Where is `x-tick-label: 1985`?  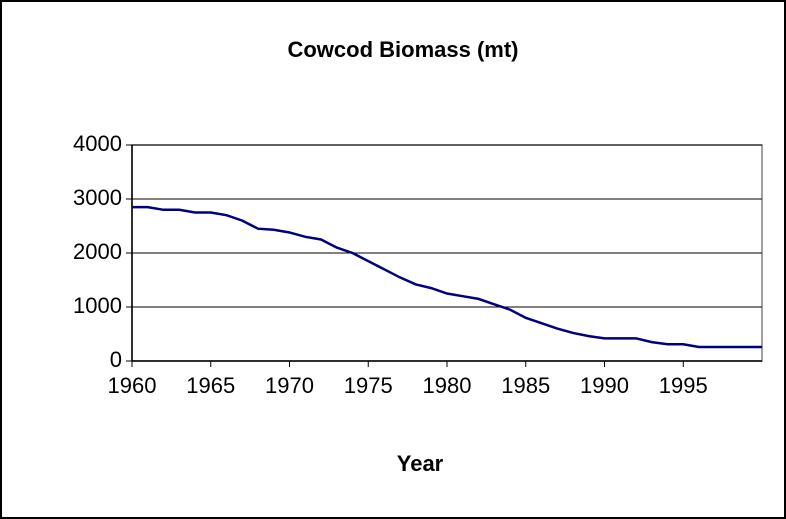
x-tick-label: 1985 is located at coordinates (525, 385).